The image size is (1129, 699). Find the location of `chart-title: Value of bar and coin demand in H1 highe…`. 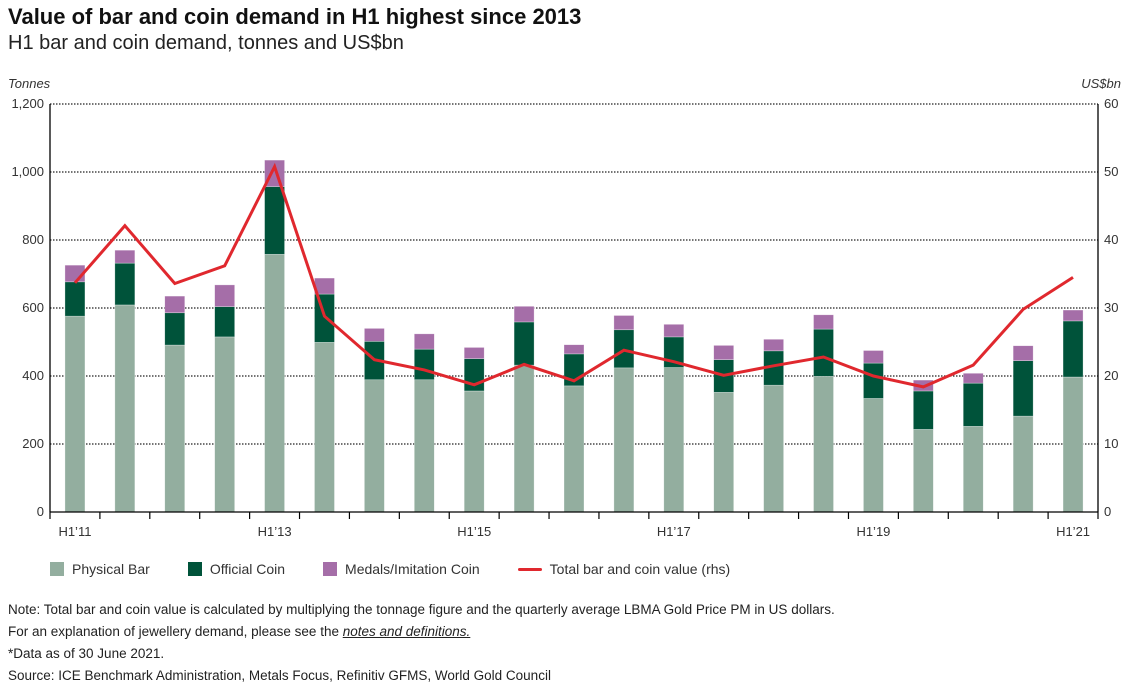

chart-title: Value of bar and coin demand in H1 highe… is located at coordinates (295, 16).